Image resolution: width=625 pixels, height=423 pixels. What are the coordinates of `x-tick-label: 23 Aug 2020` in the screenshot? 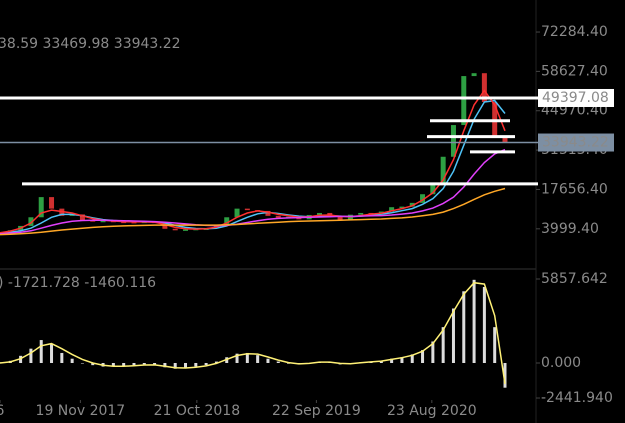 It's located at (432, 411).